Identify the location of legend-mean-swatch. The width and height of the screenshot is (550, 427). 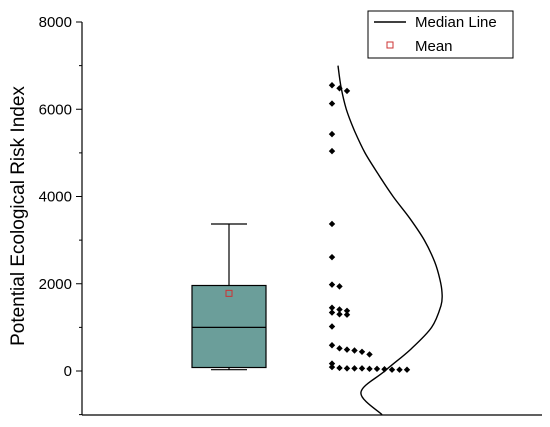
(390, 45).